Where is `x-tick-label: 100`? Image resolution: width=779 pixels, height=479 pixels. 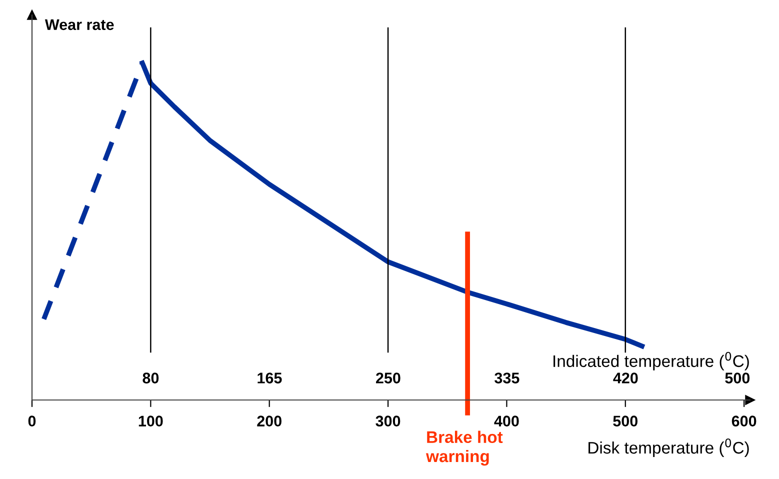
x-tick-label: 100 is located at coordinates (150, 421).